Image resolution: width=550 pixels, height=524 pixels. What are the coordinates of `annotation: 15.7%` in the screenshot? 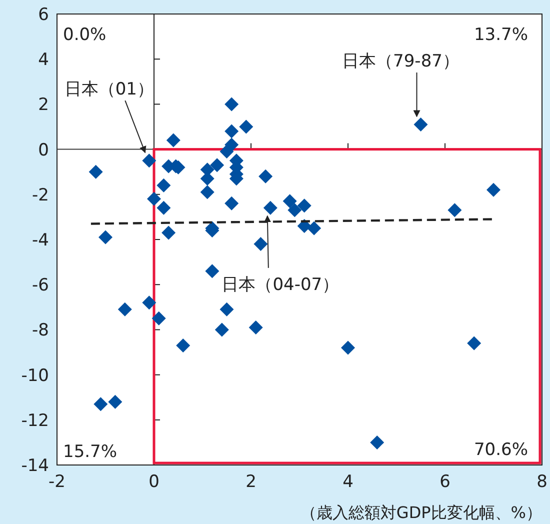 It's located at (90, 452).